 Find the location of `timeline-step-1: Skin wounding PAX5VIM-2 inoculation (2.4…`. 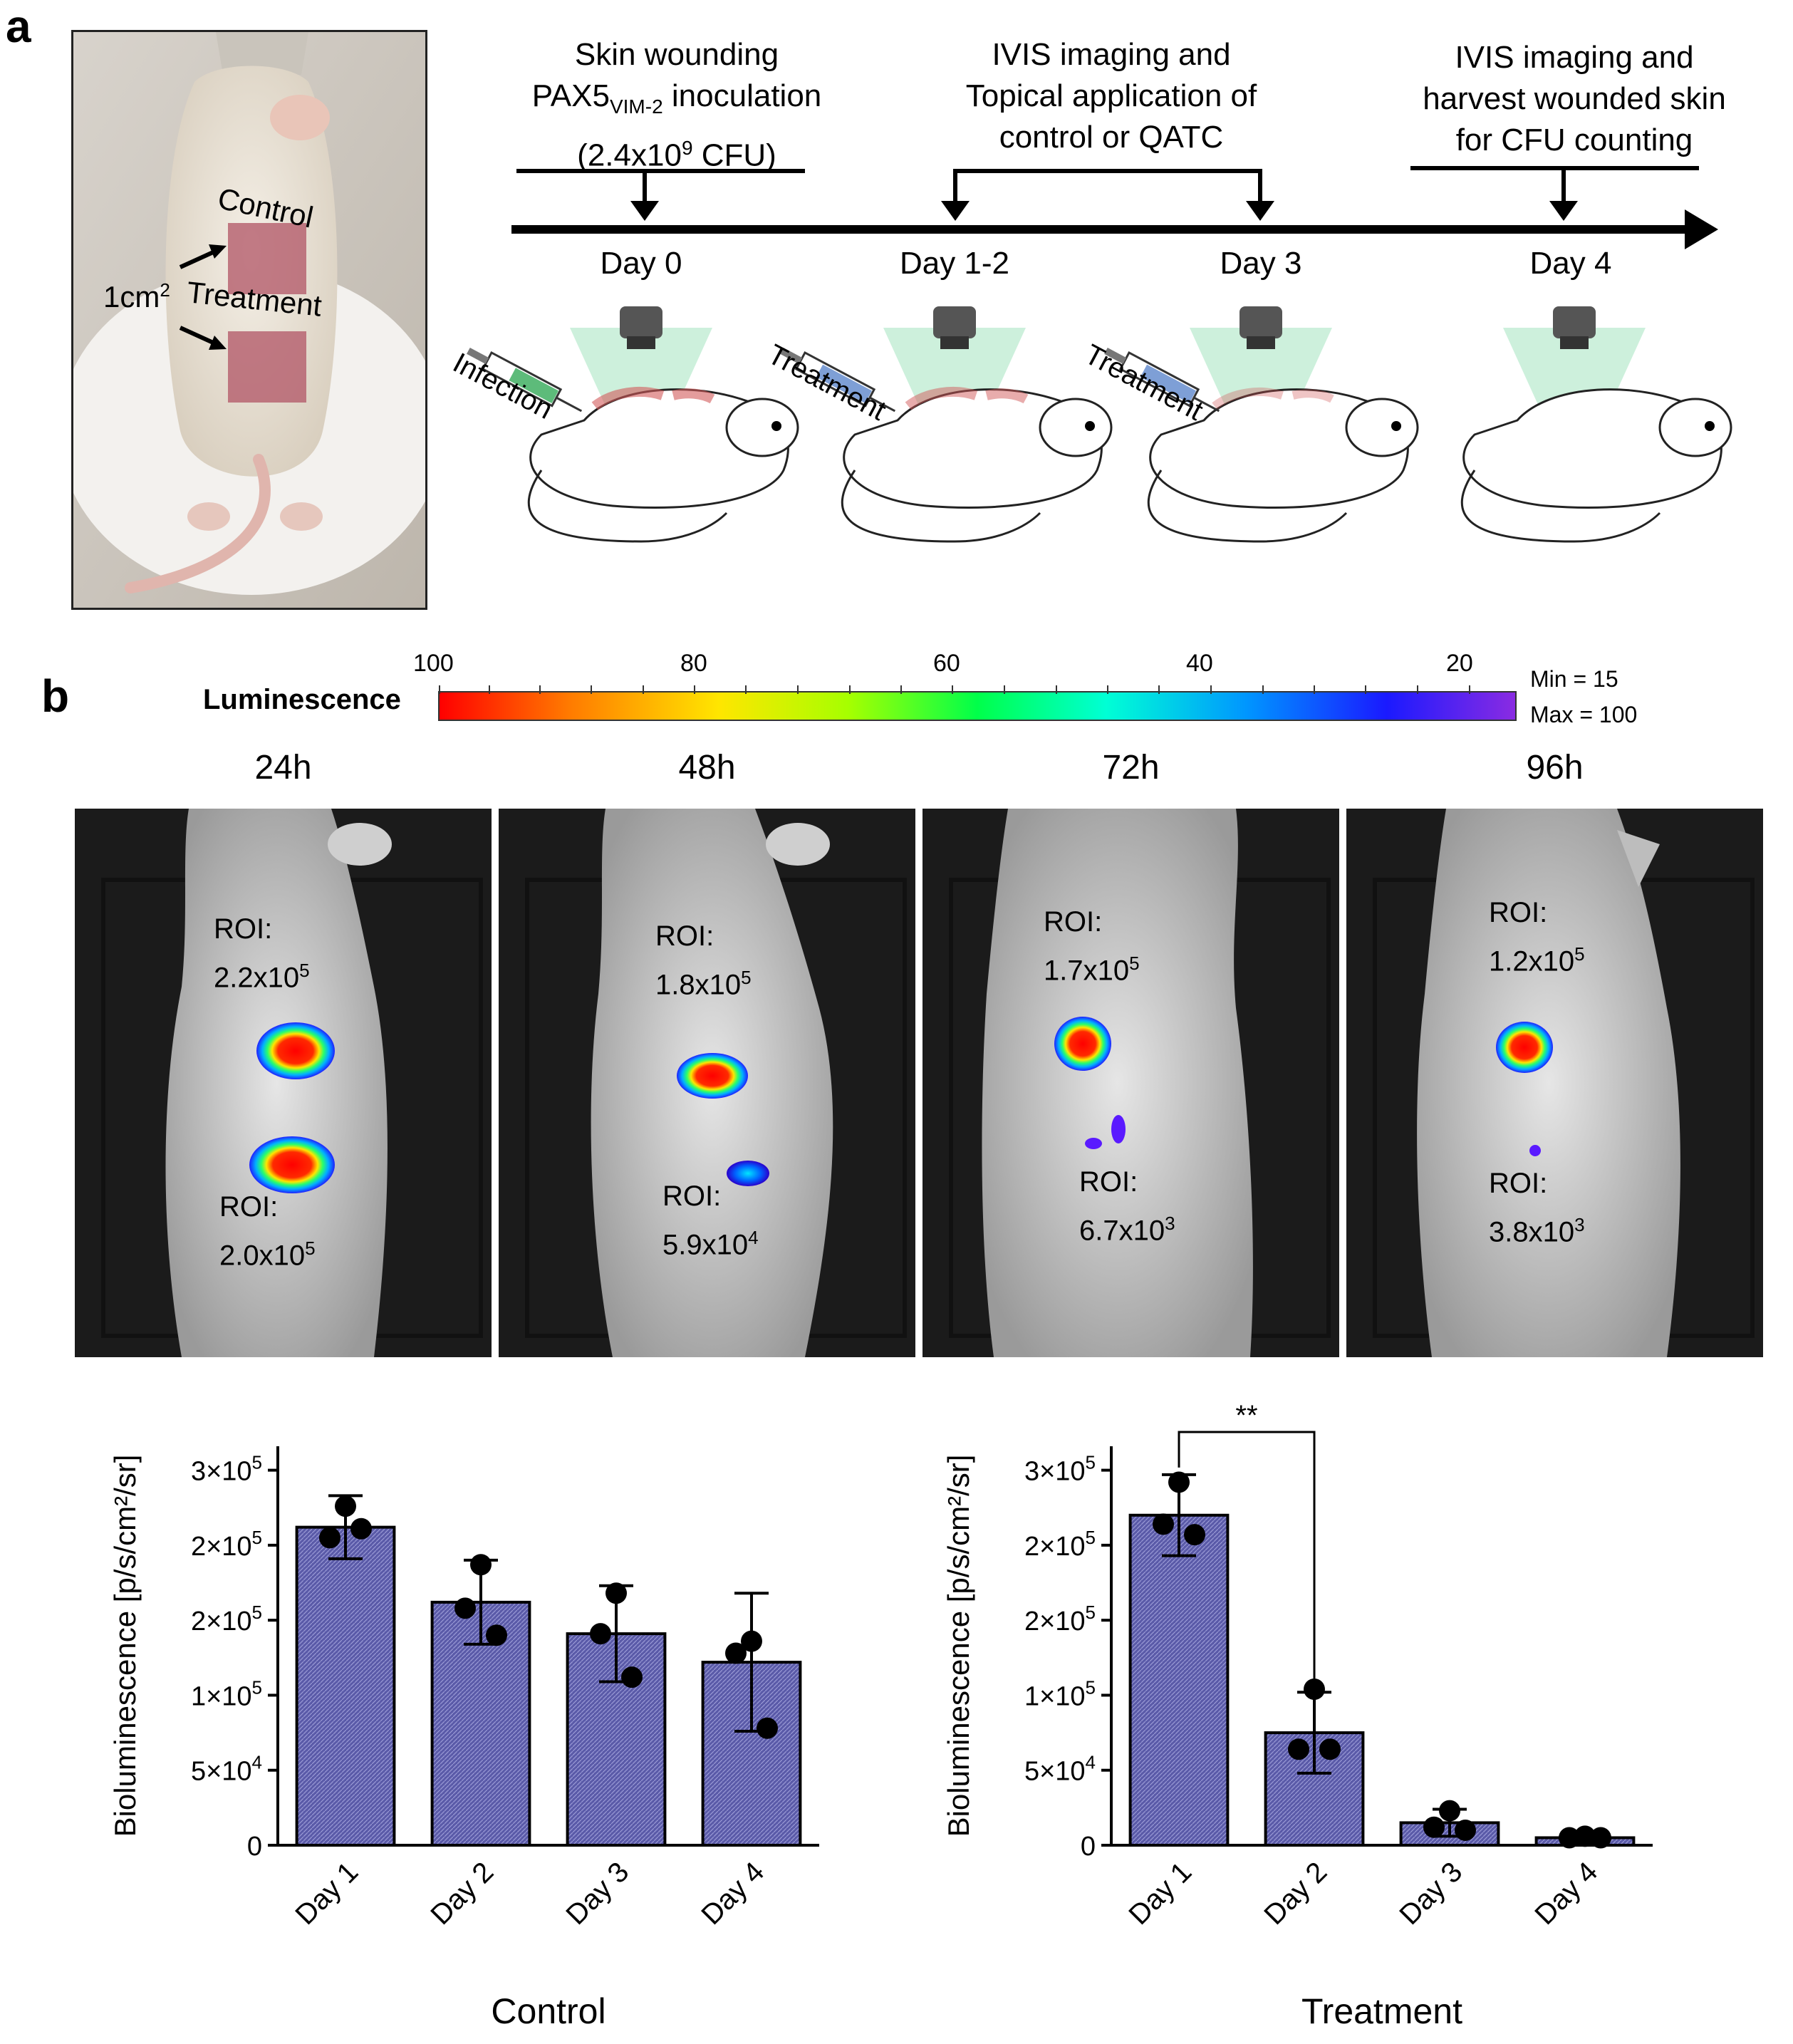

timeline-step-1: Skin wounding PAX5VIM-2 inoculation (2.4… is located at coordinates (676, 105).